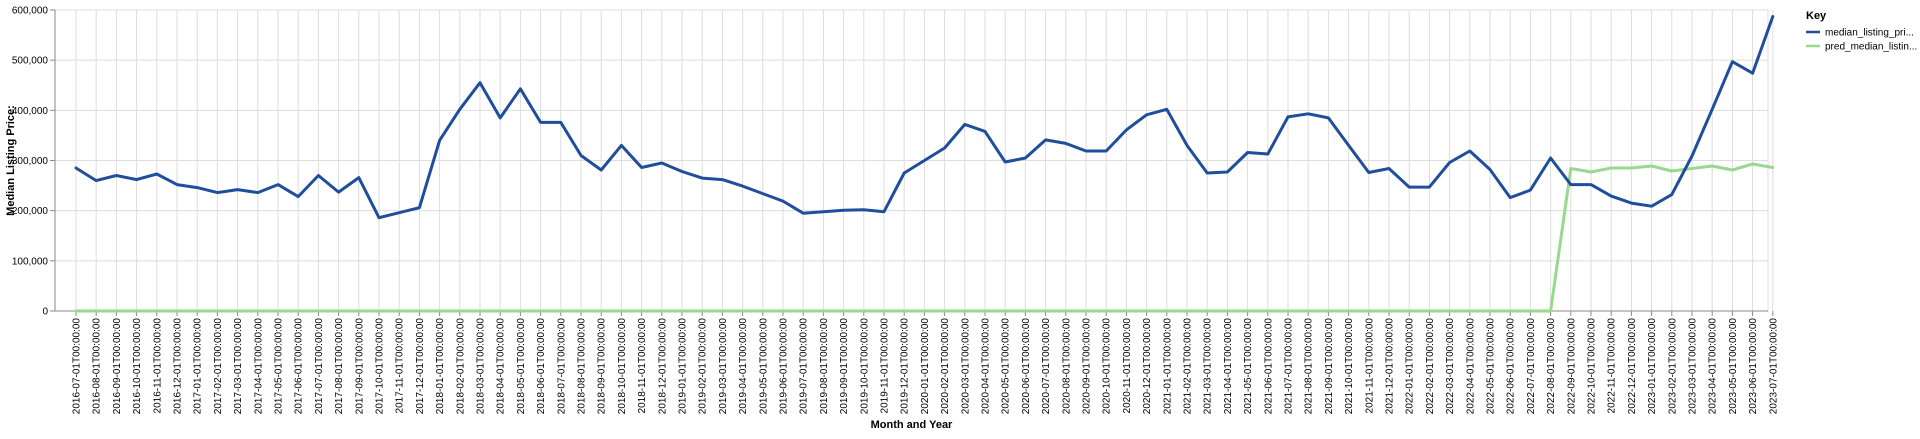 Image resolution: width=1920 pixels, height=439 pixels. What do you see at coordinates (521, 366) in the screenshot?
I see `x-tick-label: 2018-05-01T00:00:00` at bounding box center [521, 366].